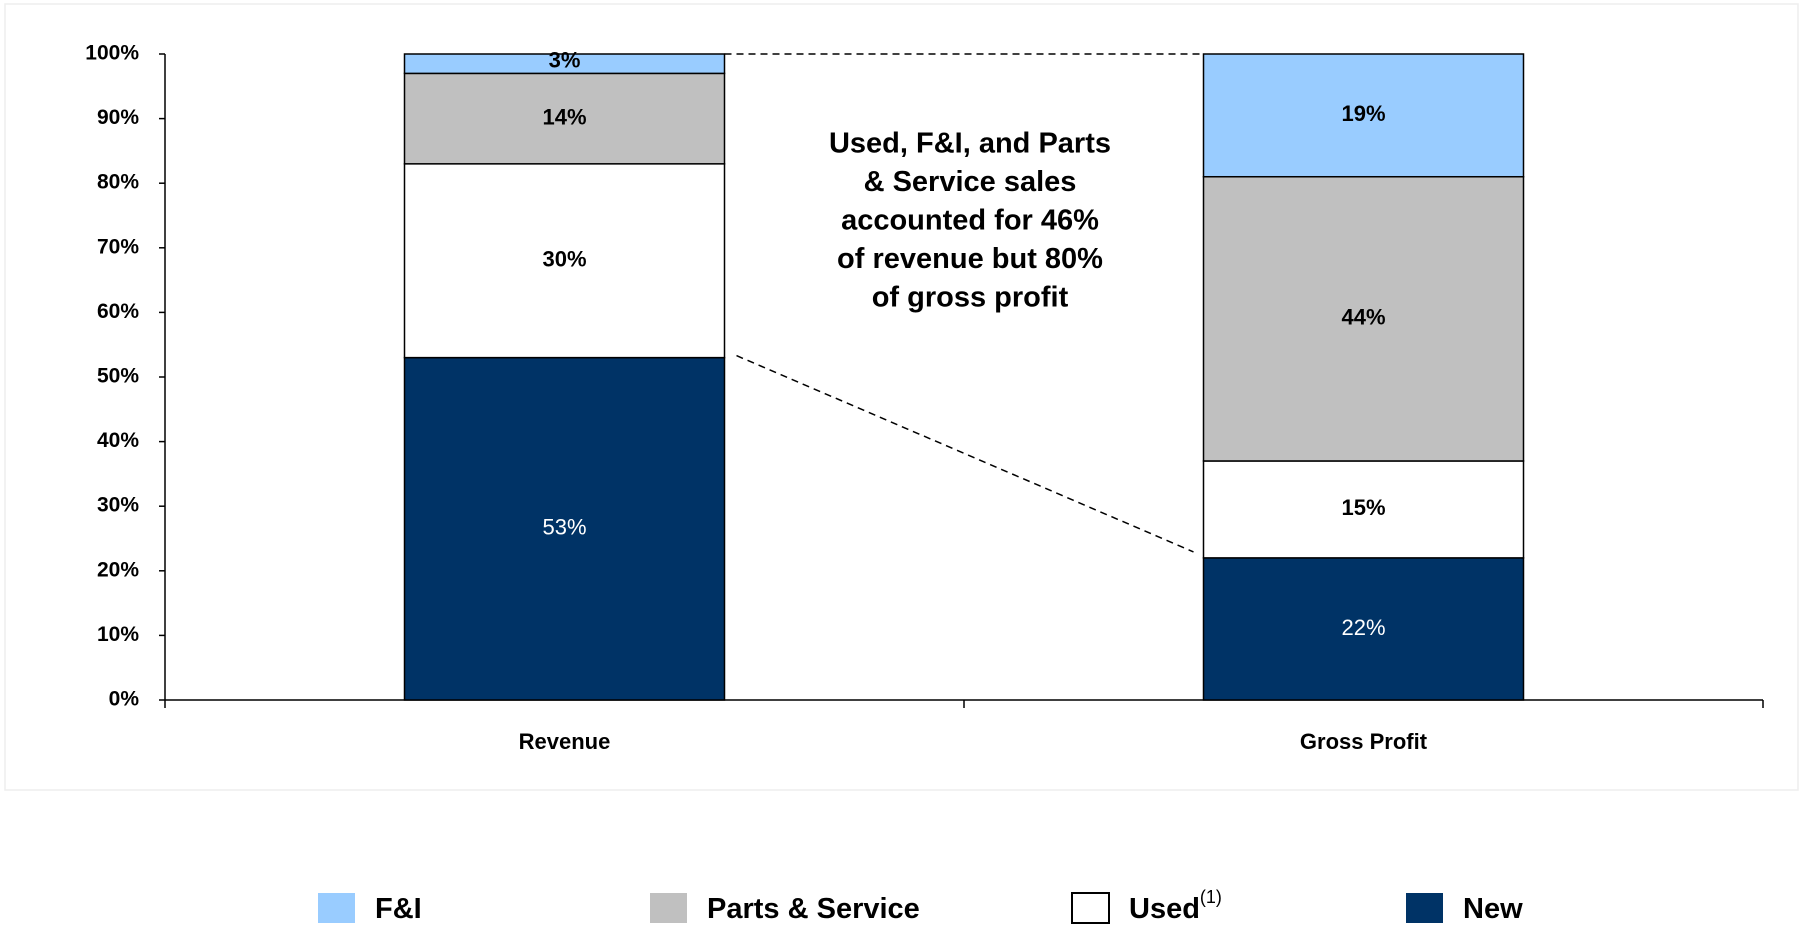 The height and width of the screenshot is (932, 1807). What do you see at coordinates (118, 634) in the screenshot?
I see `y-tick-label: 10%` at bounding box center [118, 634].